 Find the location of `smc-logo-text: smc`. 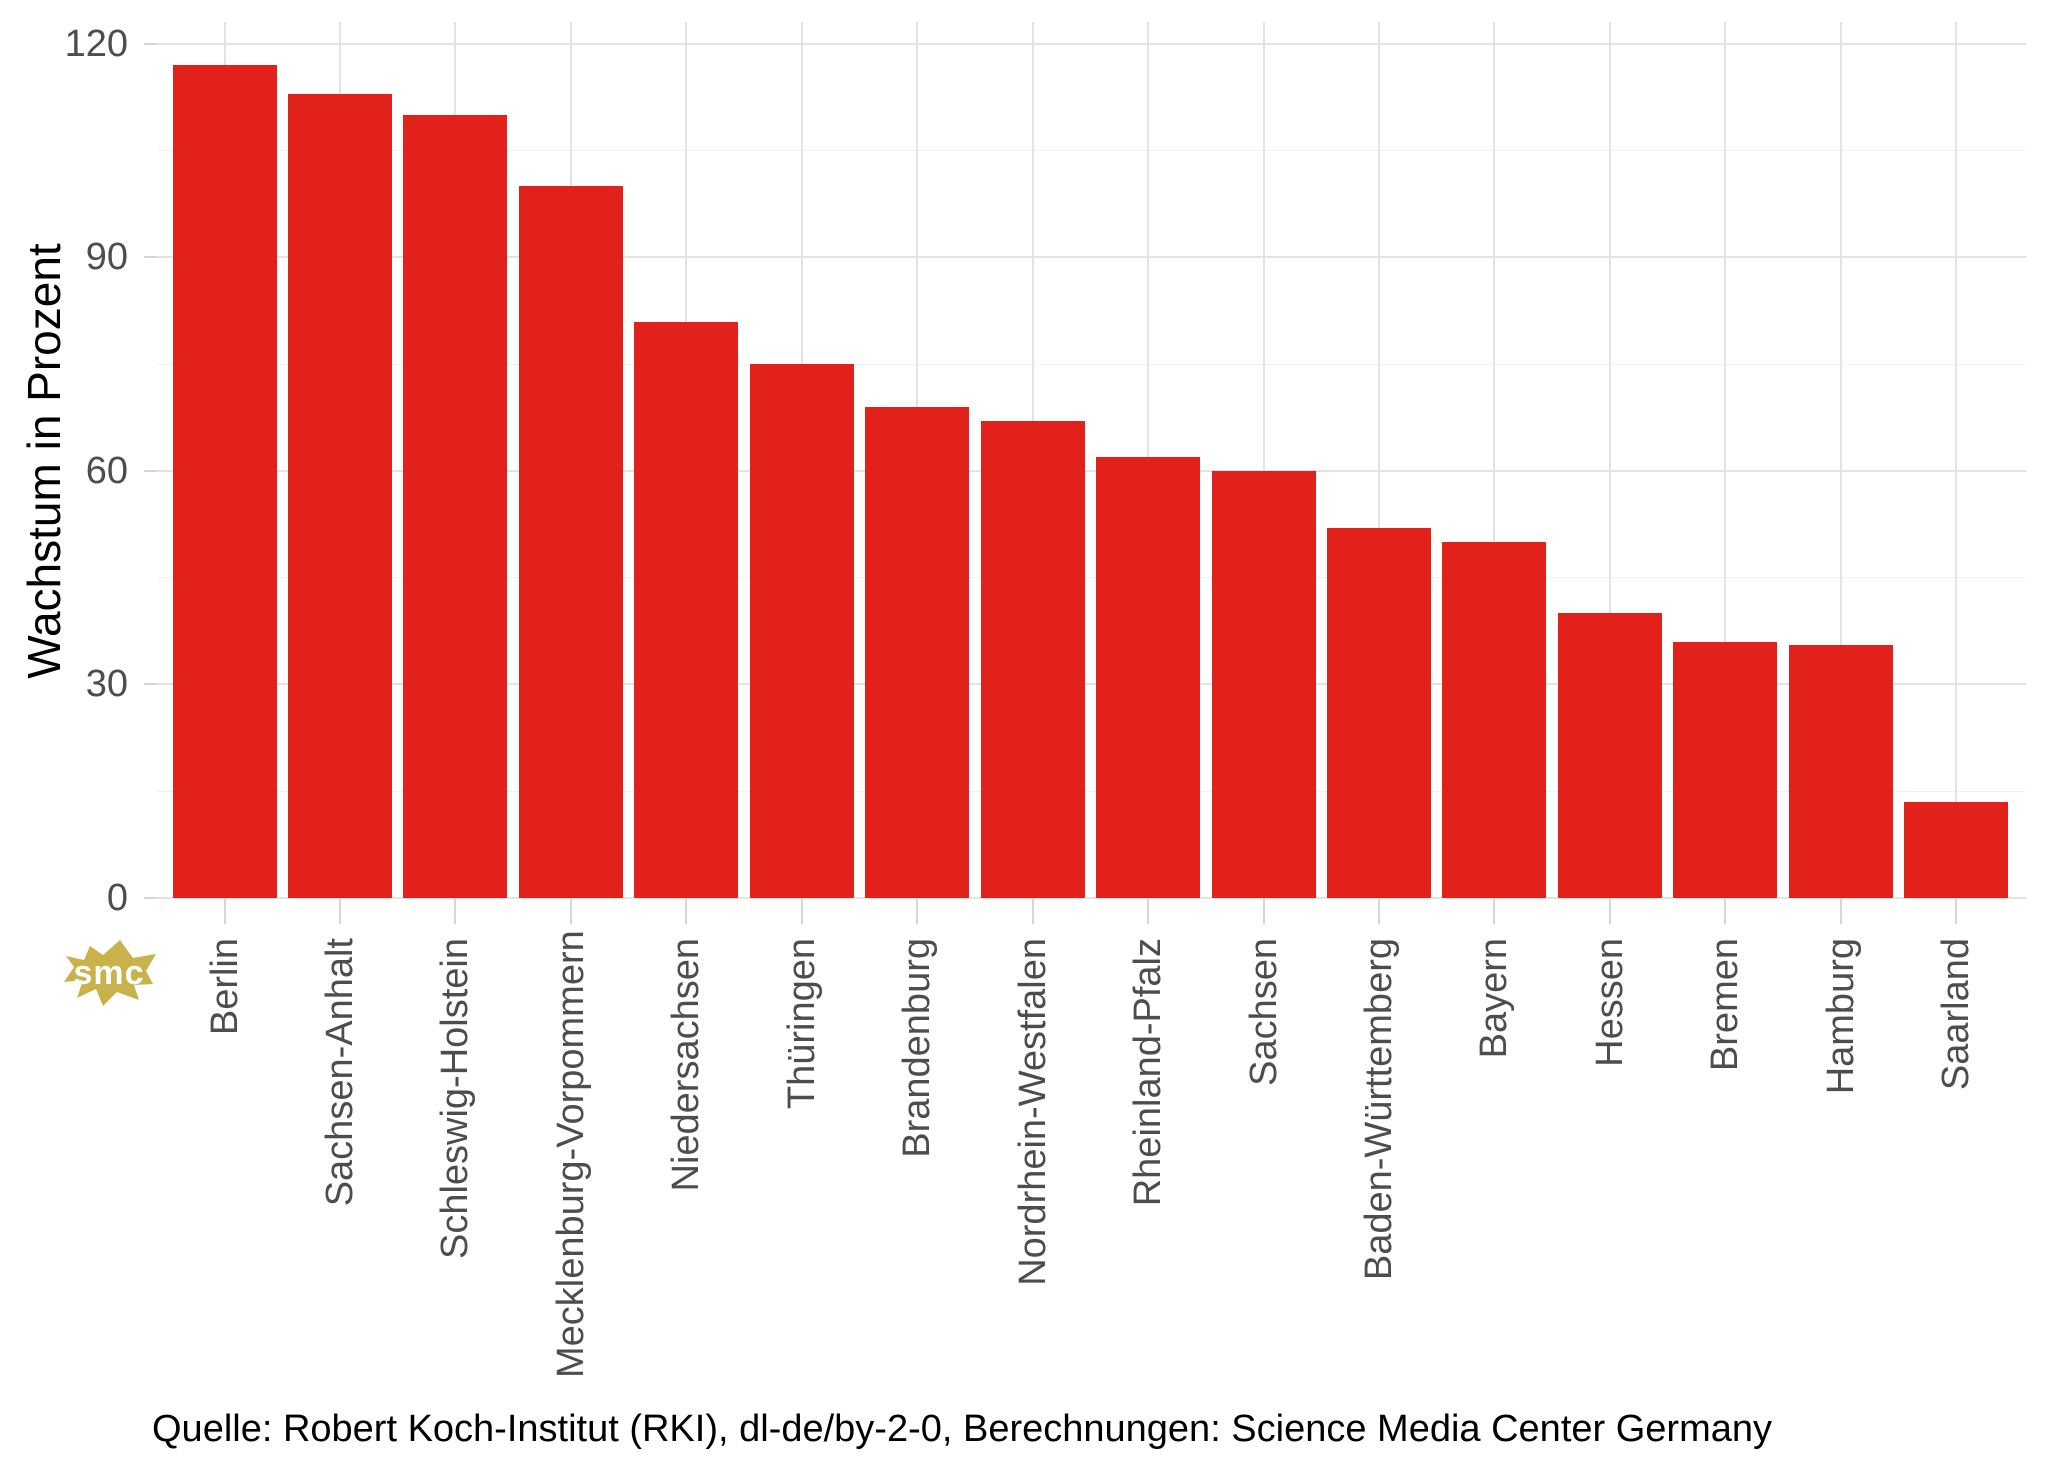

smc-logo-text: smc is located at coordinates (108, 973).